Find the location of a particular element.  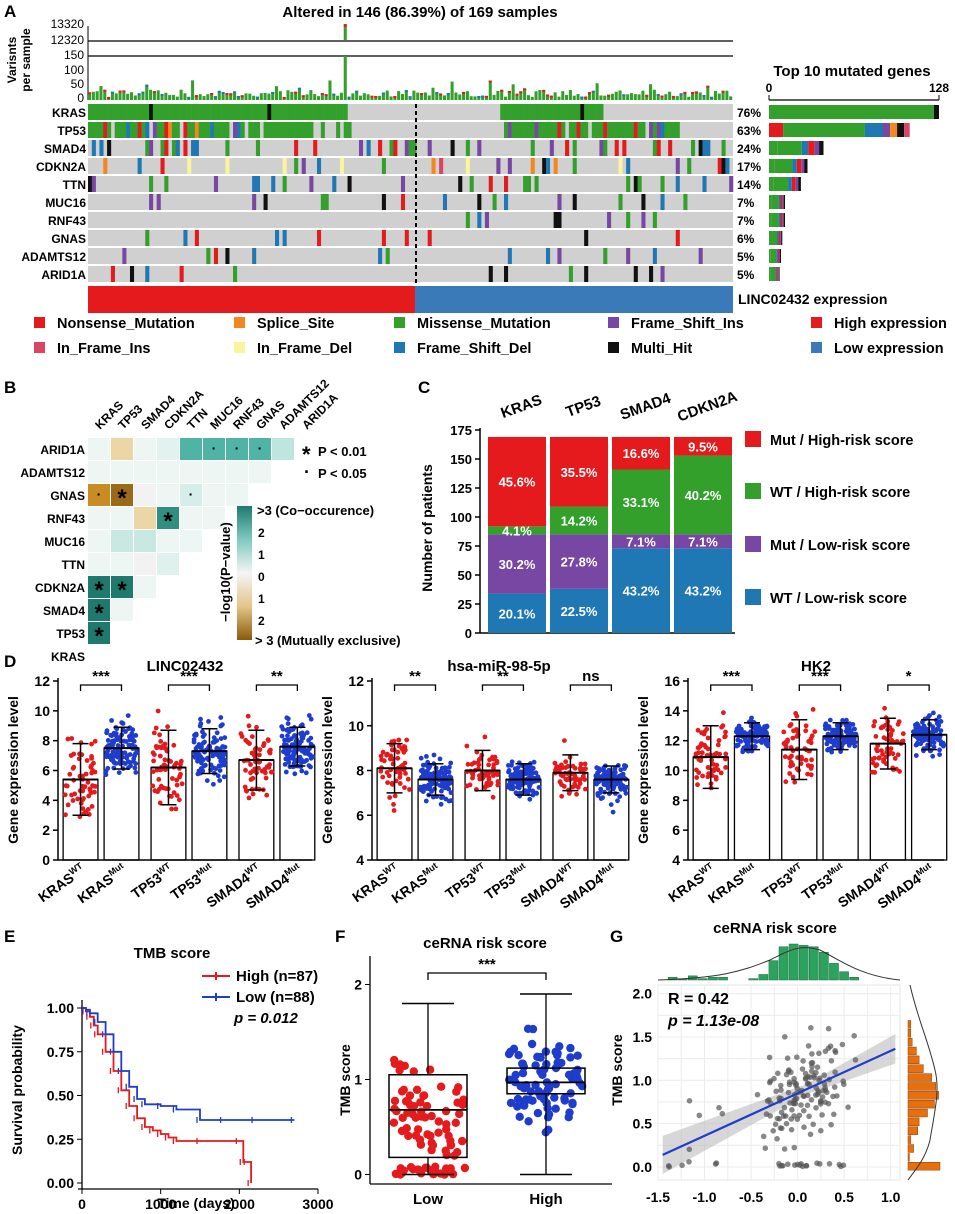

legend-swatch is located at coordinates (613, 347).